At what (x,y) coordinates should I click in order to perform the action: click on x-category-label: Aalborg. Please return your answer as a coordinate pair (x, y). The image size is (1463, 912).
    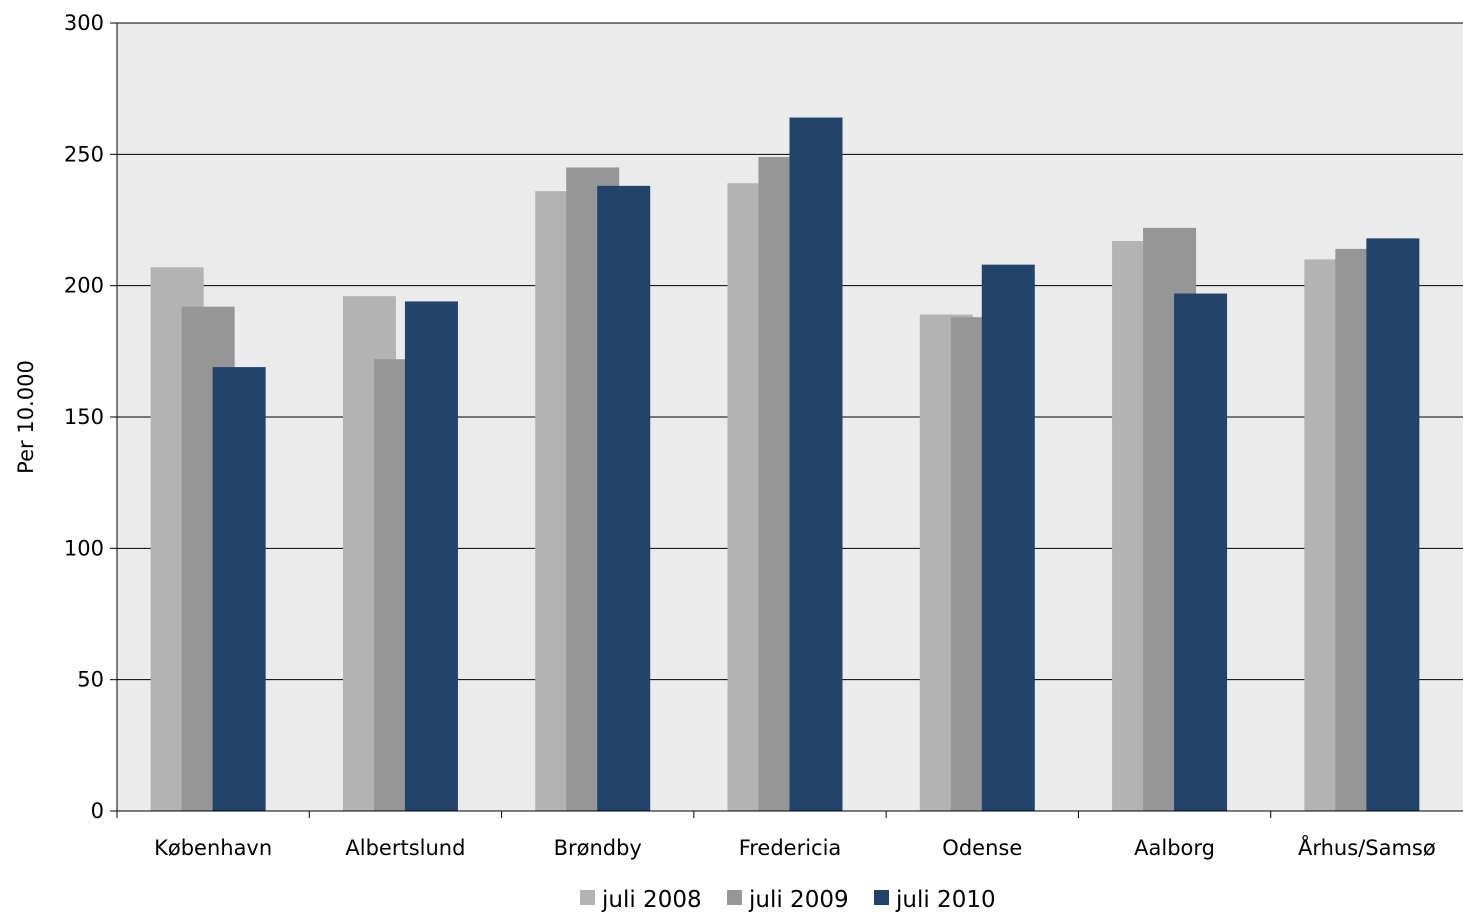
    Looking at the image, I should click on (1174, 848).